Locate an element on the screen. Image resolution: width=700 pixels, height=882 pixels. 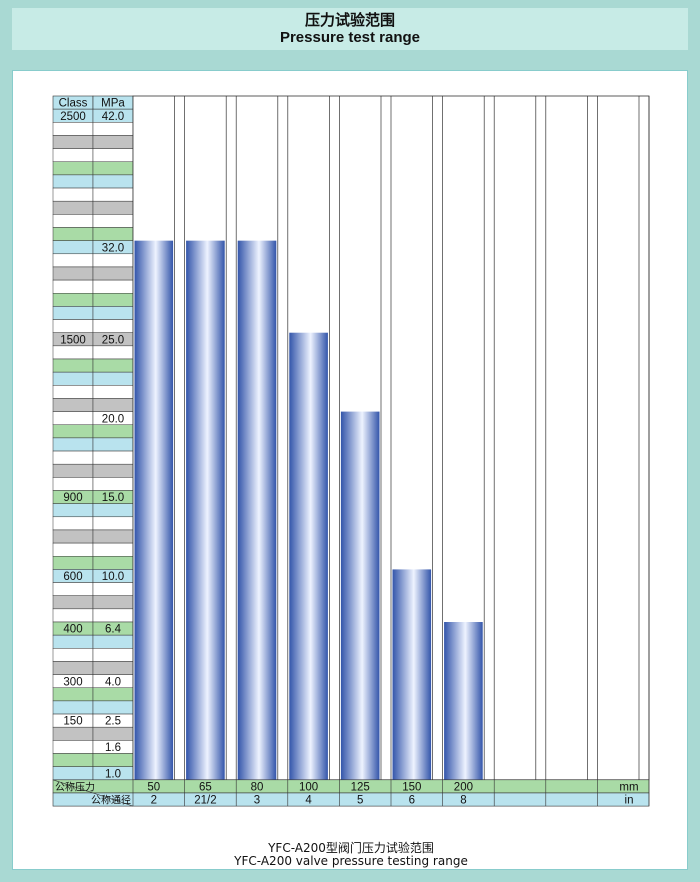
x-tick-mm: 150 is located at coordinates (411, 787).